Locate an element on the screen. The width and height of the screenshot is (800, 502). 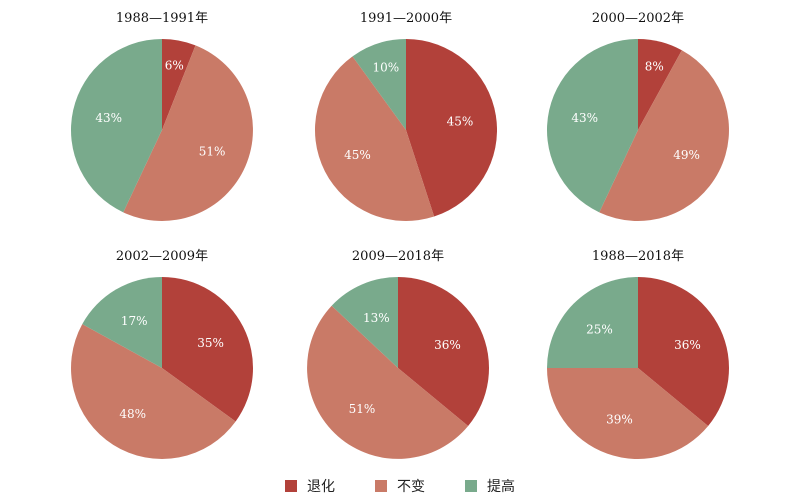
pie-title: 1988—2018年 is located at coordinates (638, 256).